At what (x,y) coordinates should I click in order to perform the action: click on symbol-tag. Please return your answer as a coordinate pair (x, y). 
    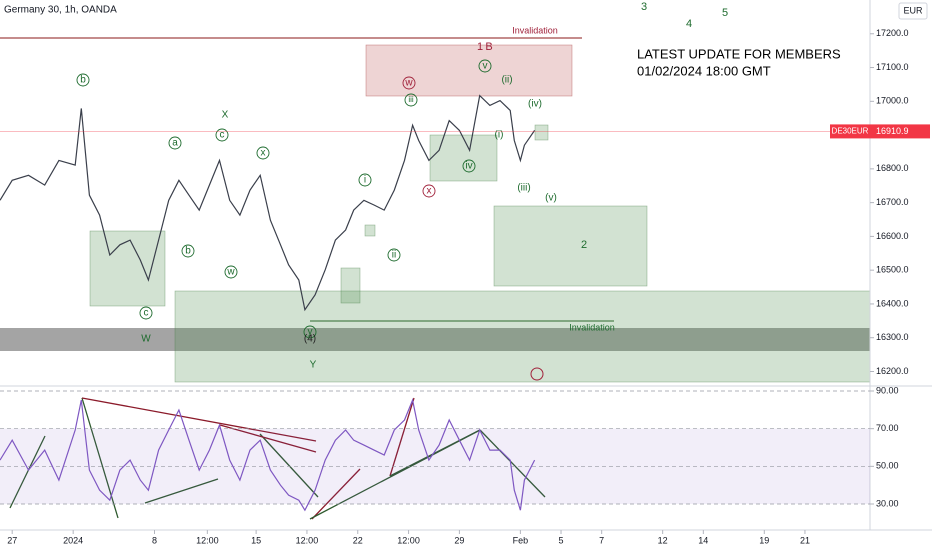
    Looking at the image, I should click on (850, 131).